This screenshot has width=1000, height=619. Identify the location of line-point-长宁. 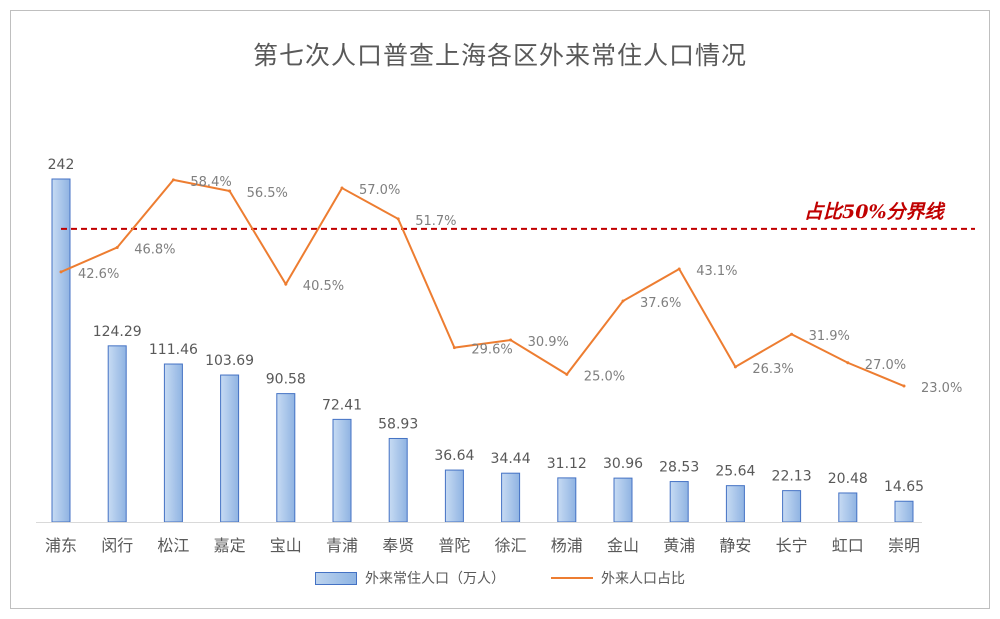
(792, 334).